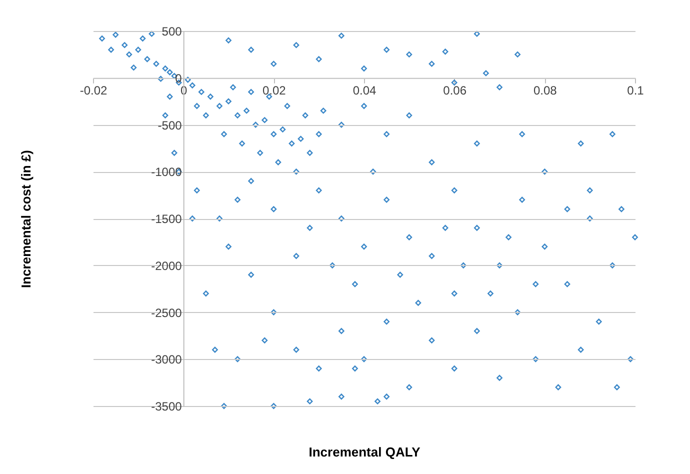  Describe the element at coordinates (166, 219) in the screenshot. I see `y-tick-label: -1500` at that location.